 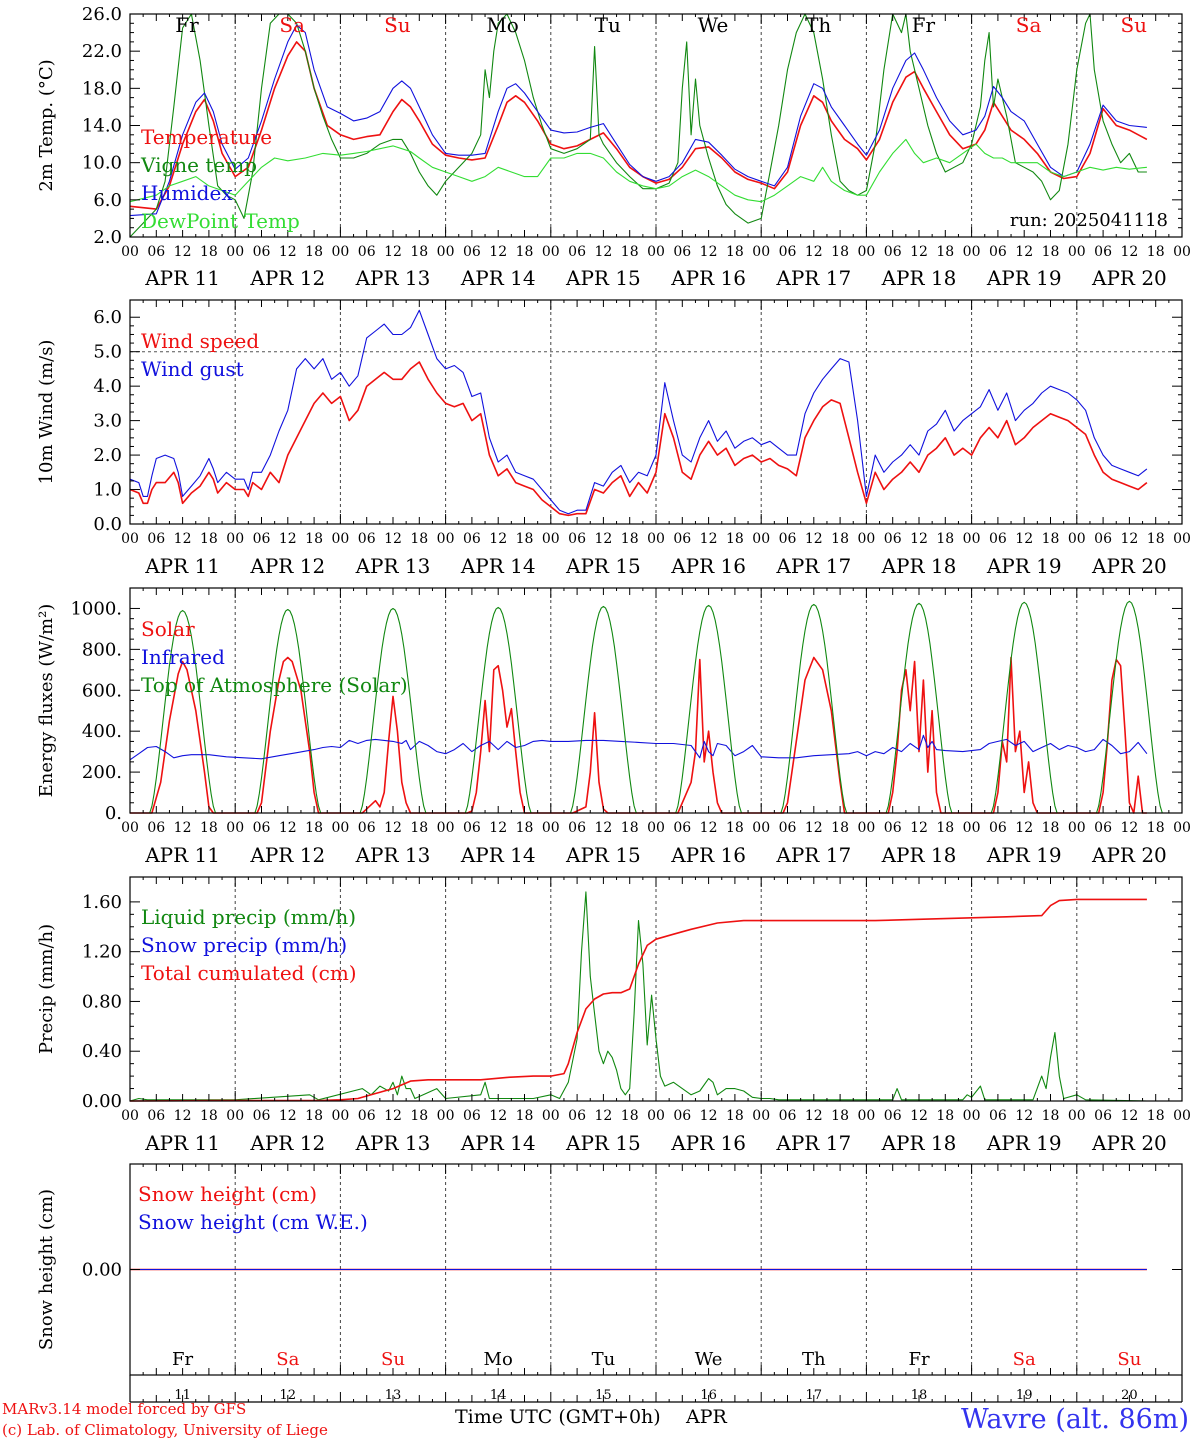 I want to click on panel-2-y-axis-label: 10m Wind (m/s), so click(x=46, y=412).